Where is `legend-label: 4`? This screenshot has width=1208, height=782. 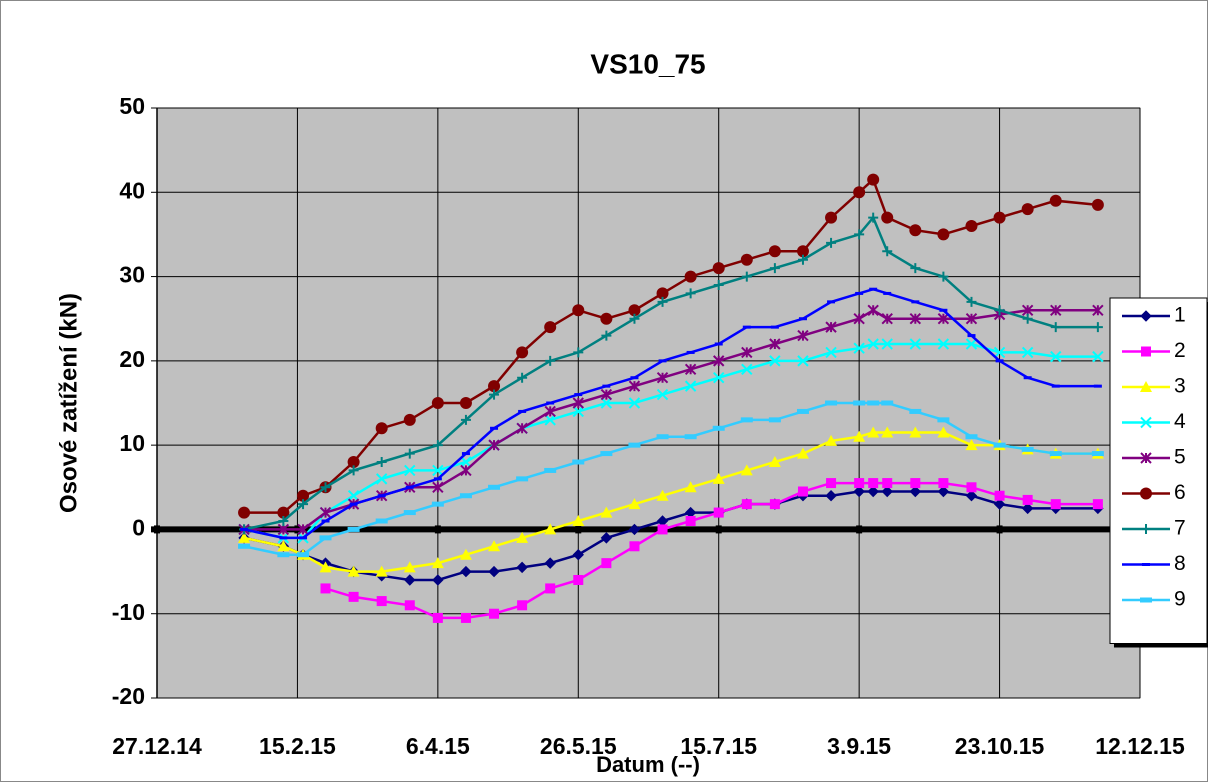 legend-label: 4 is located at coordinates (1180, 421).